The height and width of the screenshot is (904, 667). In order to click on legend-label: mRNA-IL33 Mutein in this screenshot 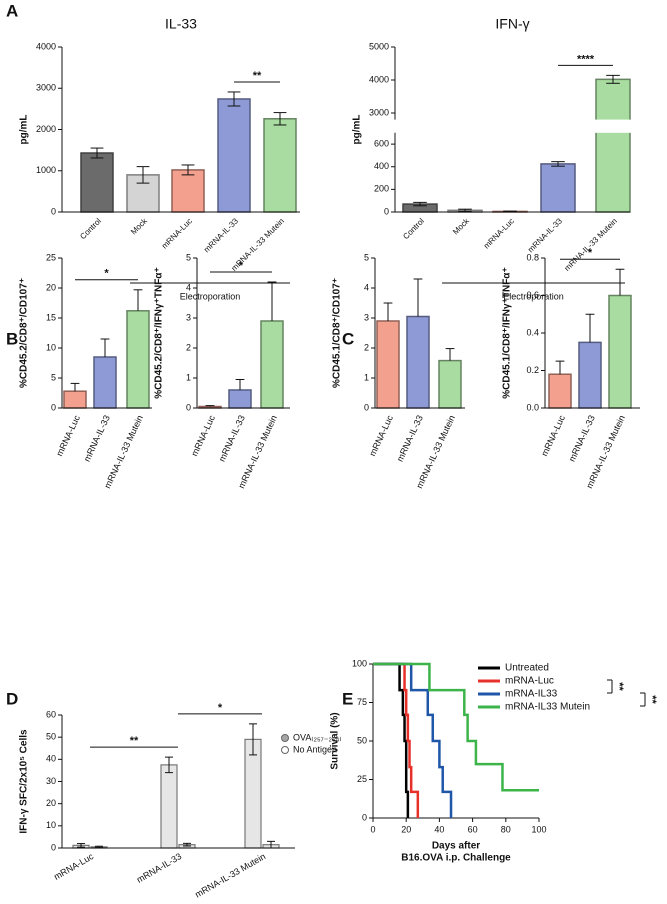, I will do `click(547, 707)`.